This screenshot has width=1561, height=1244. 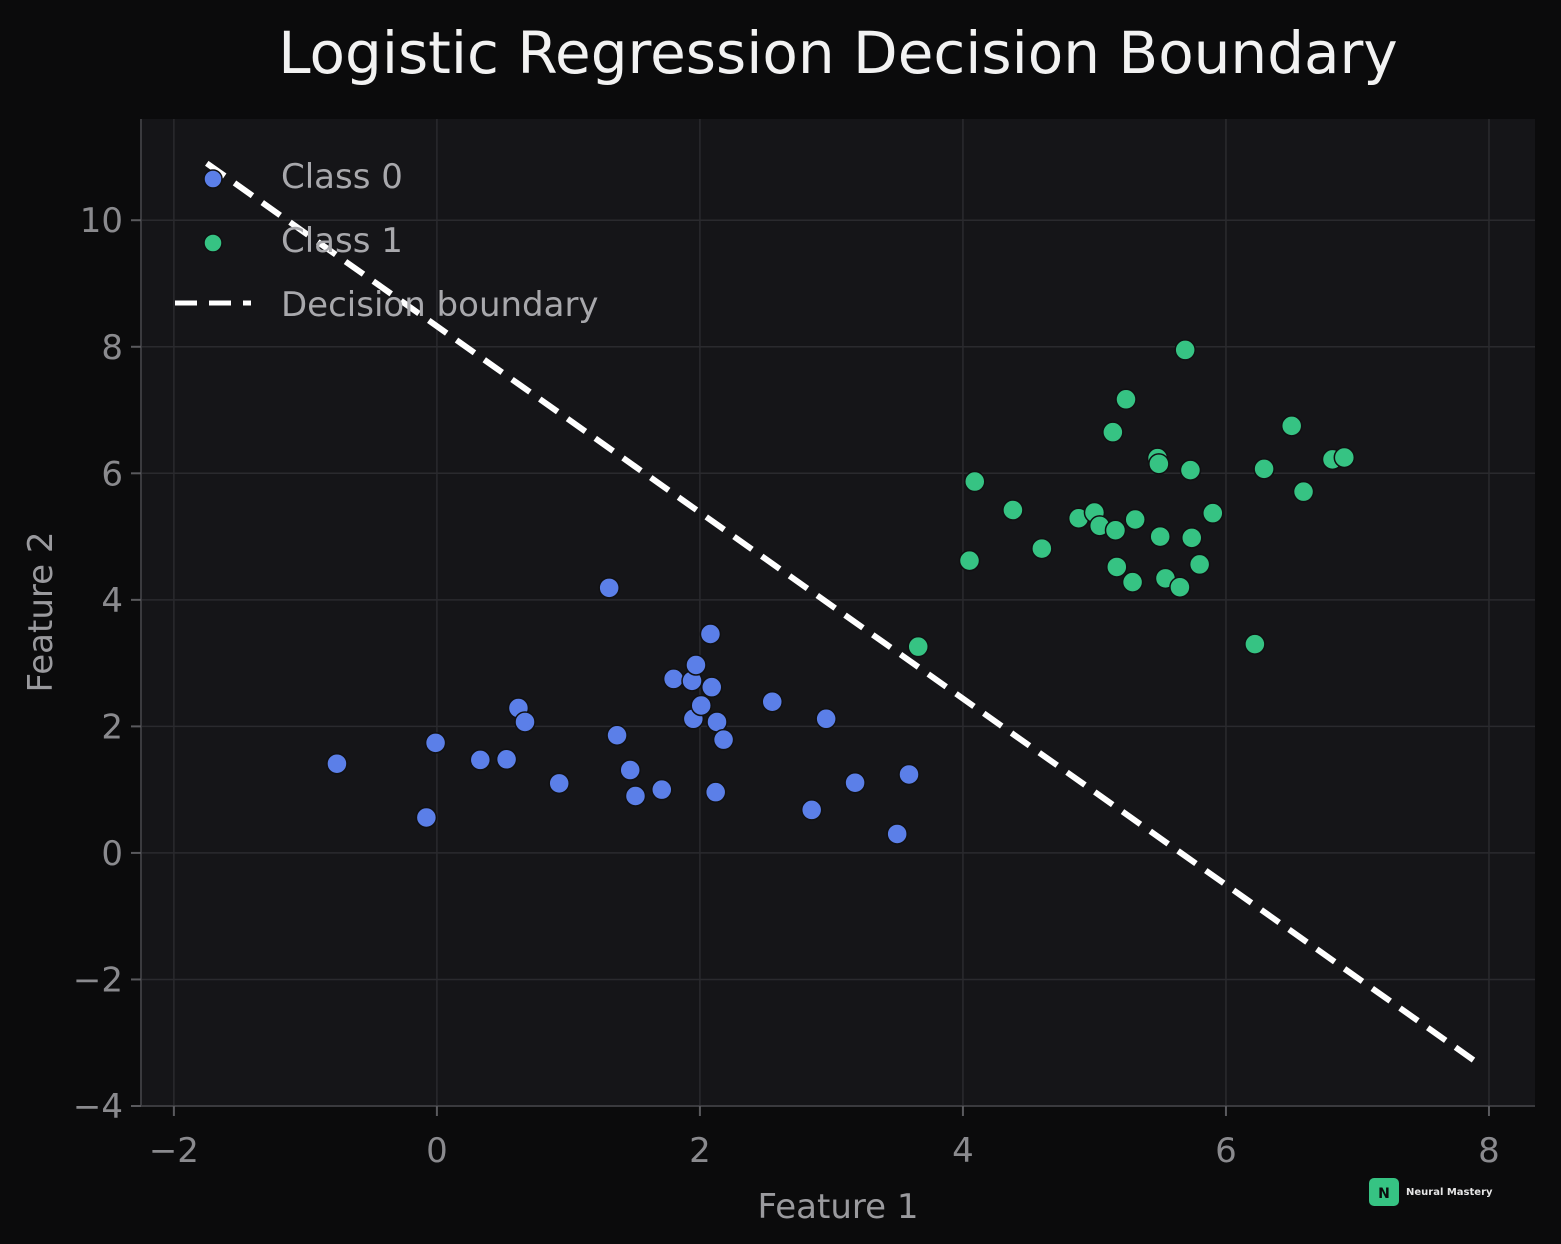 What do you see at coordinates (1226, 1151) in the screenshot?
I see `x-tick-label: 6` at bounding box center [1226, 1151].